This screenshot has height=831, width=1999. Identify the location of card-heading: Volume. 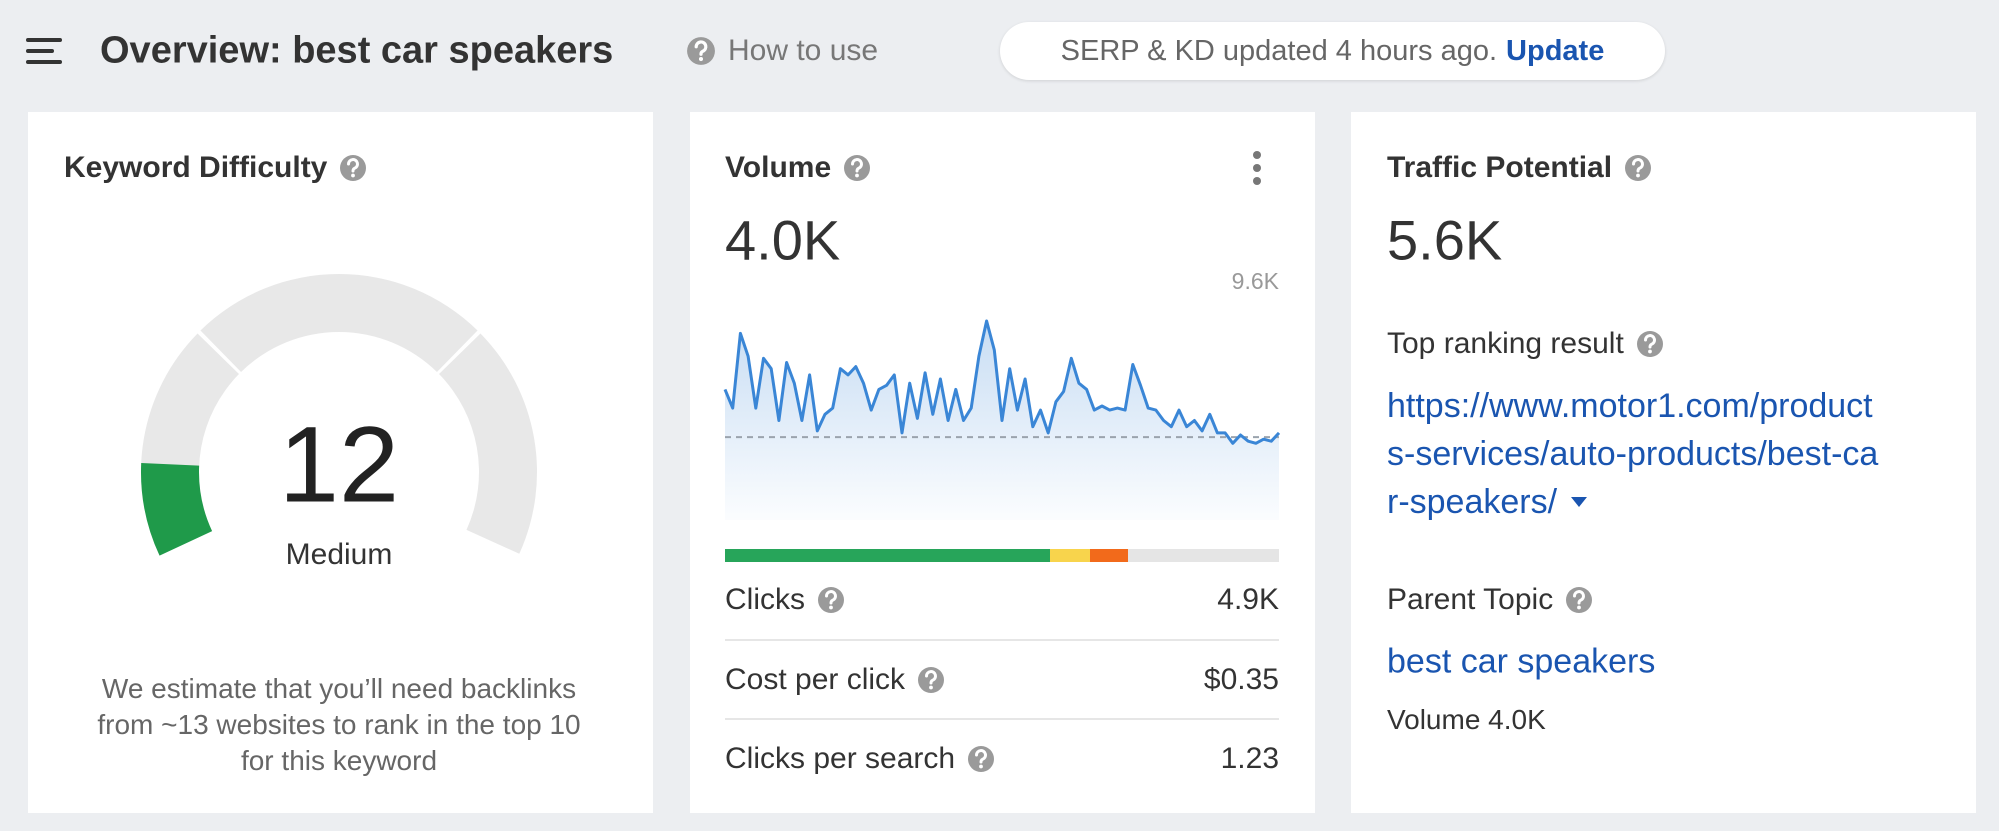
(798, 168).